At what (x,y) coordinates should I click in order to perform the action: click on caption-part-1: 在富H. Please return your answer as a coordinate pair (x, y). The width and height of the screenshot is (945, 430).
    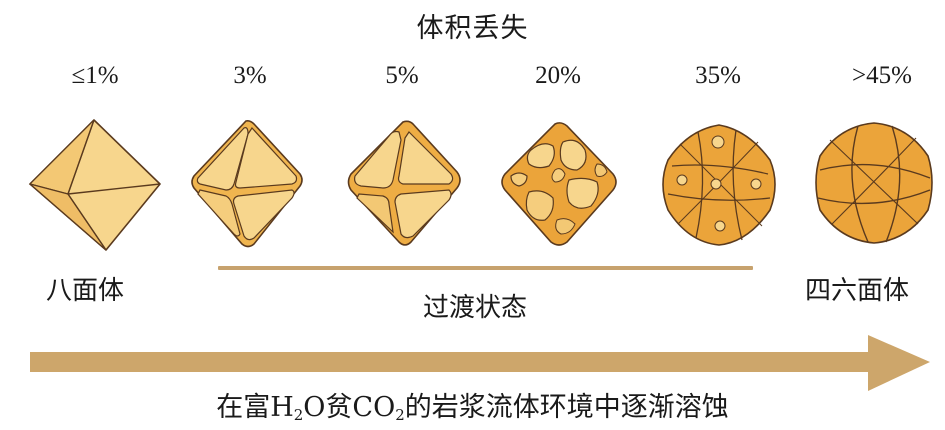
    Looking at the image, I should click on (255, 407).